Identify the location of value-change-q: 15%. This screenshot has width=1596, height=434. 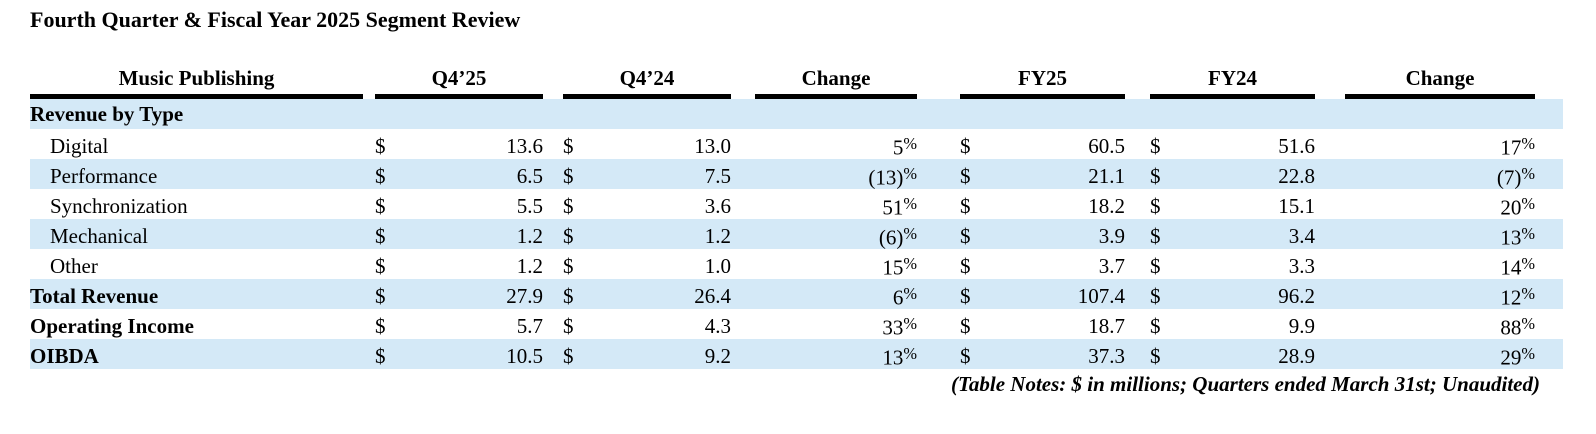
(899, 267).